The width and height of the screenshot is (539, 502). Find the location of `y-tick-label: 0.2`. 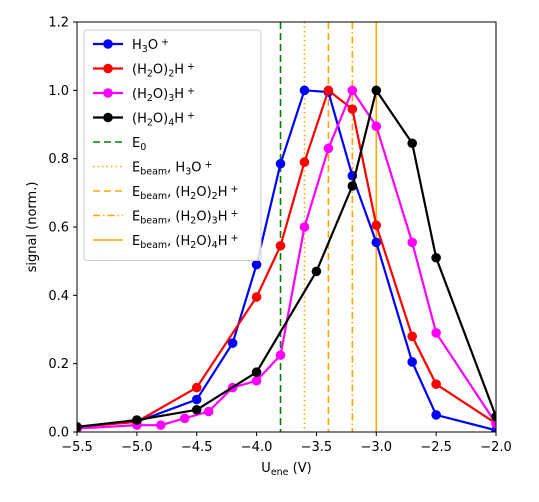

y-tick-label: 0.2 is located at coordinates (58, 364).